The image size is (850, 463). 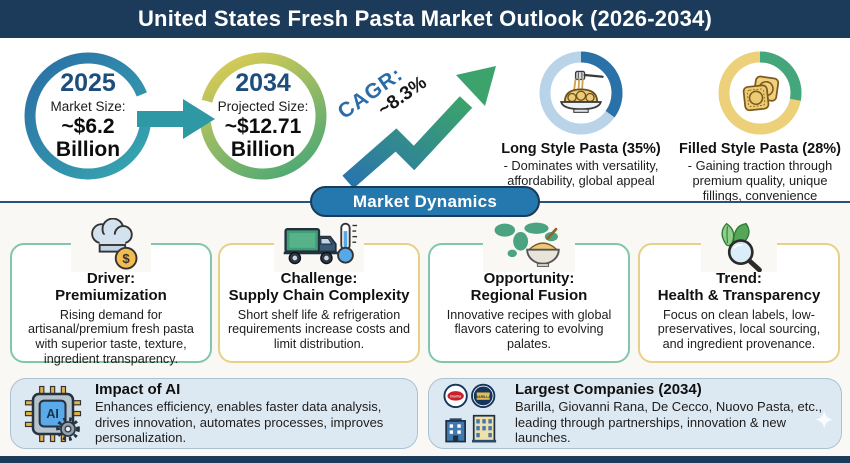 I want to click on ai-box-title: Impact of AI, so click(x=138, y=390).